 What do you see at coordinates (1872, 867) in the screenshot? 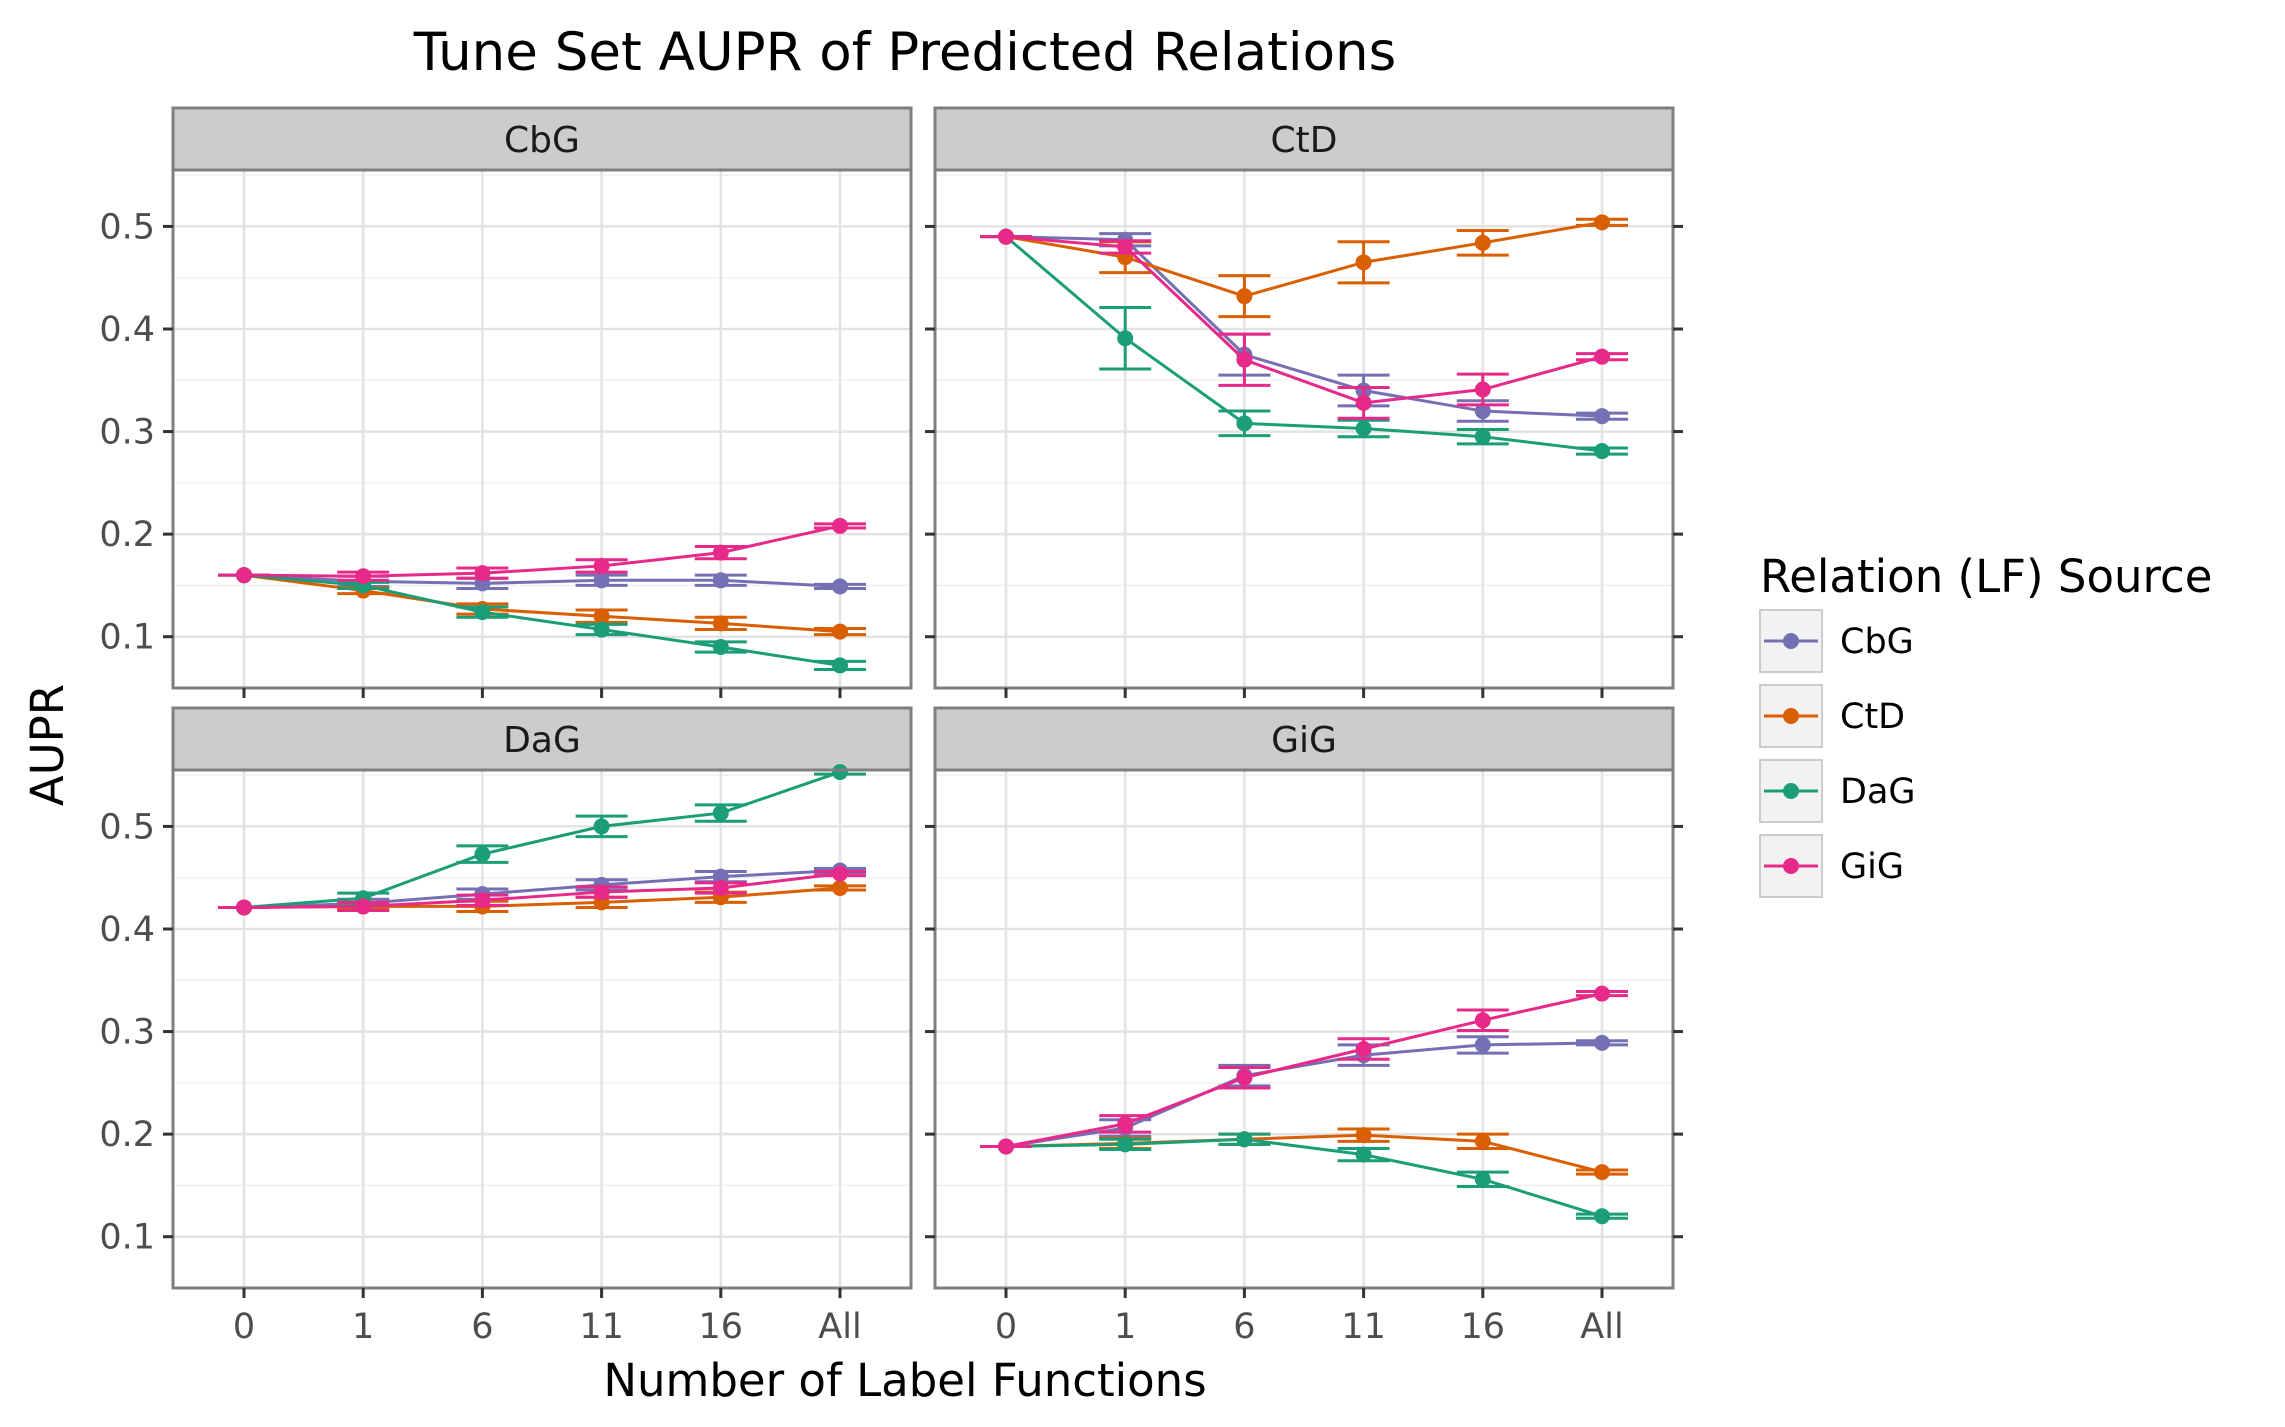
I see `legend-label: GiG` at bounding box center [1872, 867].